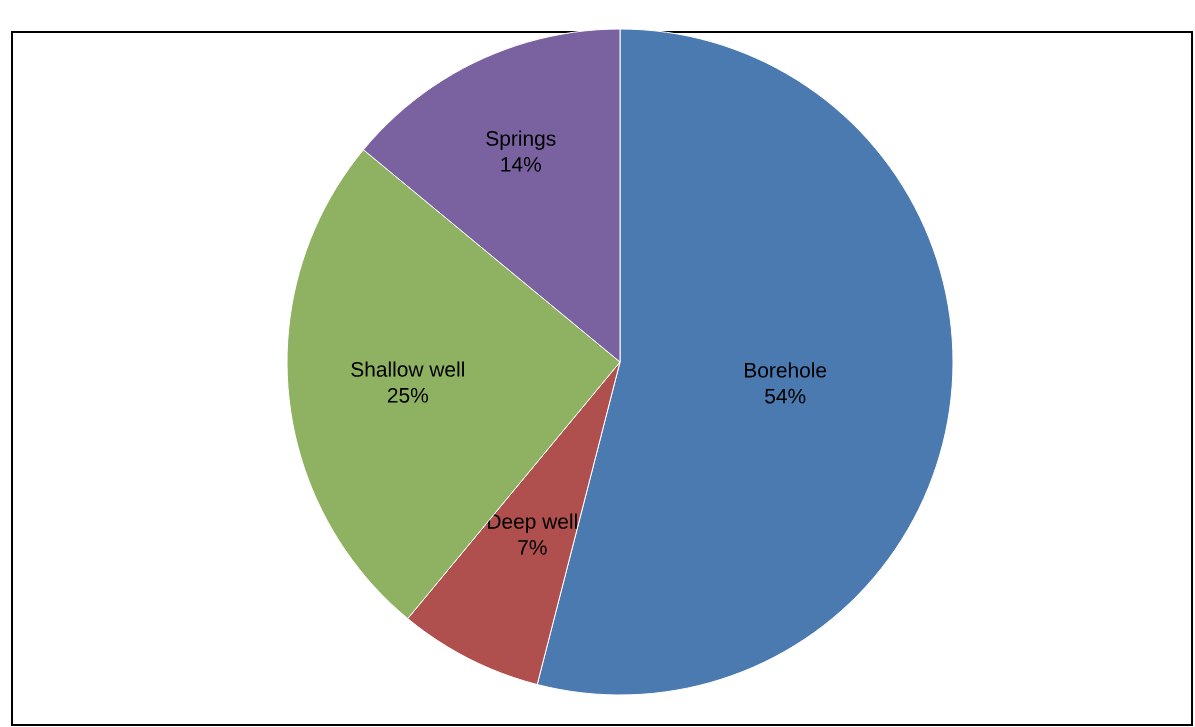 This screenshot has width=1195, height=727. I want to click on data-label: 25%, so click(408, 395).